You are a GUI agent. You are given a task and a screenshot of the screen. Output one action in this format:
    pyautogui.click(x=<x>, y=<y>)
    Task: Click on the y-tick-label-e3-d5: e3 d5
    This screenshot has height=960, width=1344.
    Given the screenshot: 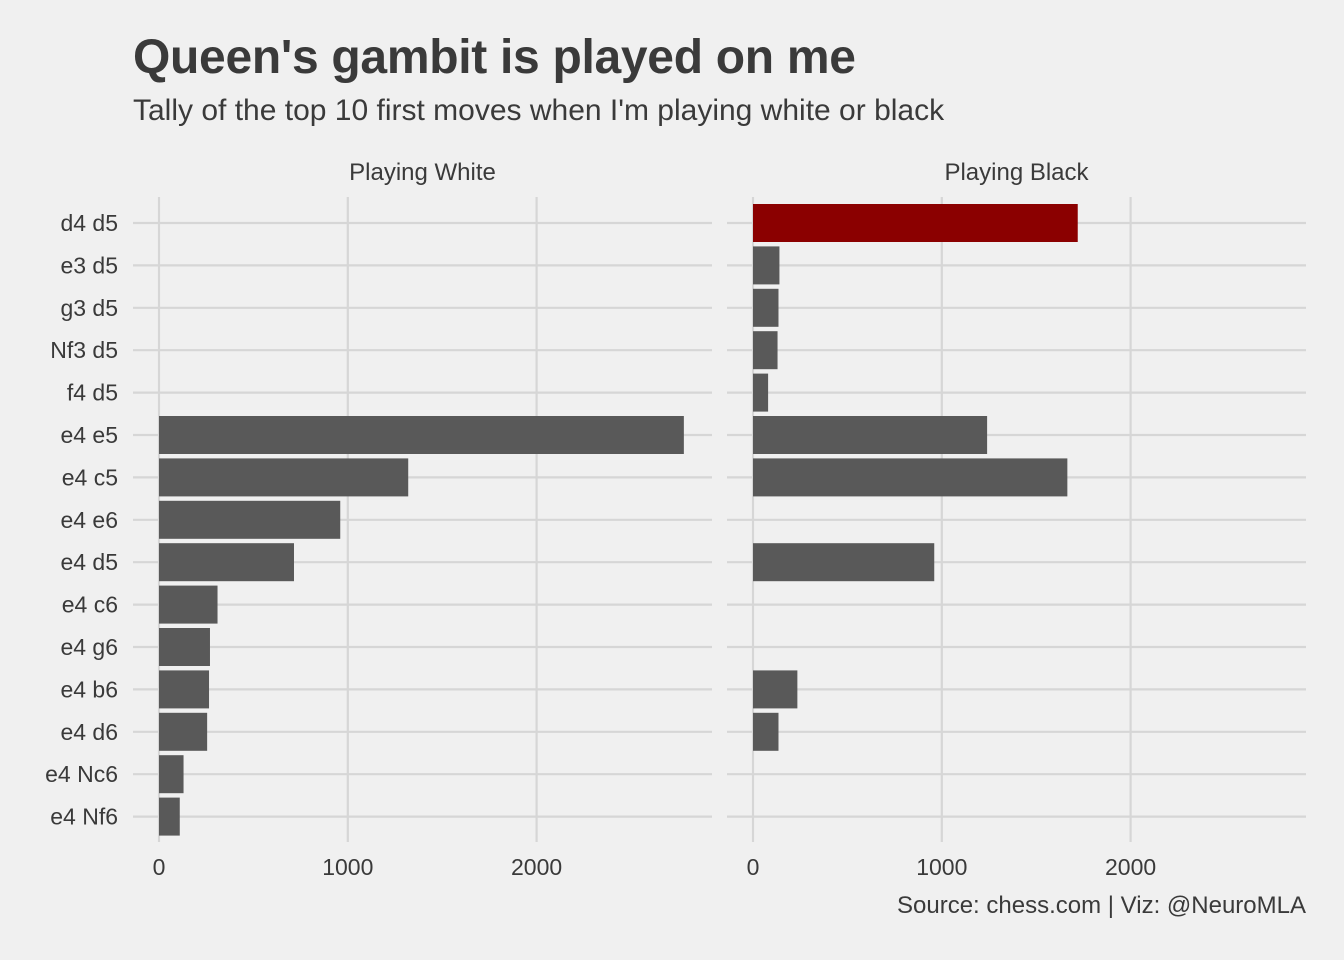 What is the action you would take?
    pyautogui.click(x=89, y=265)
    